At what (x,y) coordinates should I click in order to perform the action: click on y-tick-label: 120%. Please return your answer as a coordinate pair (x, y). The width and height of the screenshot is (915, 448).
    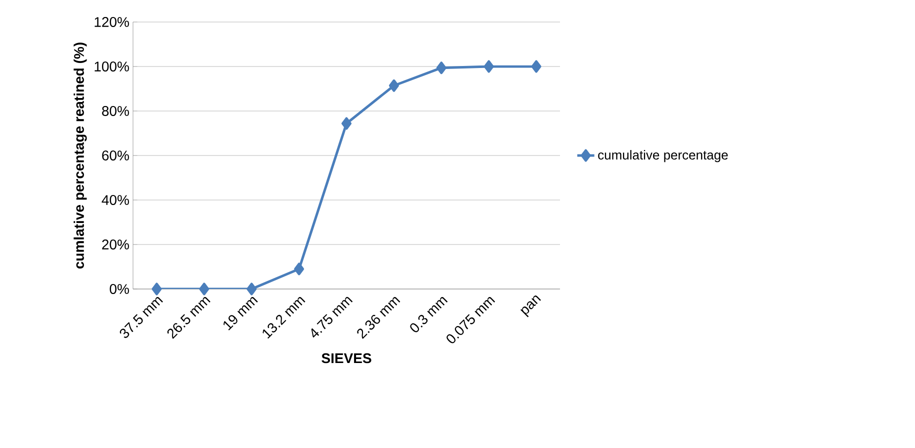
    Looking at the image, I should click on (111, 22).